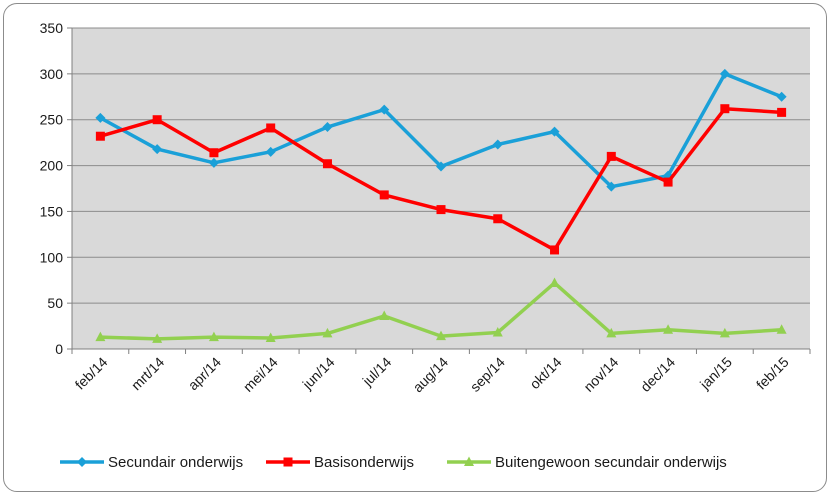  I want to click on x-tick-label: mei/14, so click(260, 374).